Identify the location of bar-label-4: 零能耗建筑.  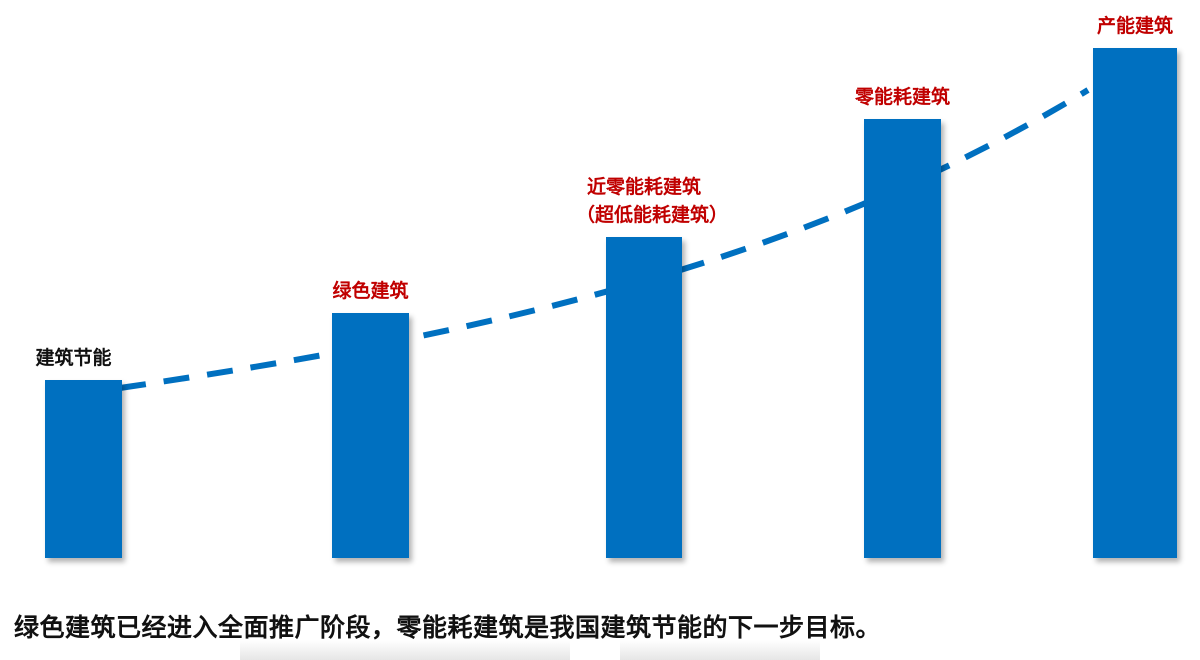
(902, 97).